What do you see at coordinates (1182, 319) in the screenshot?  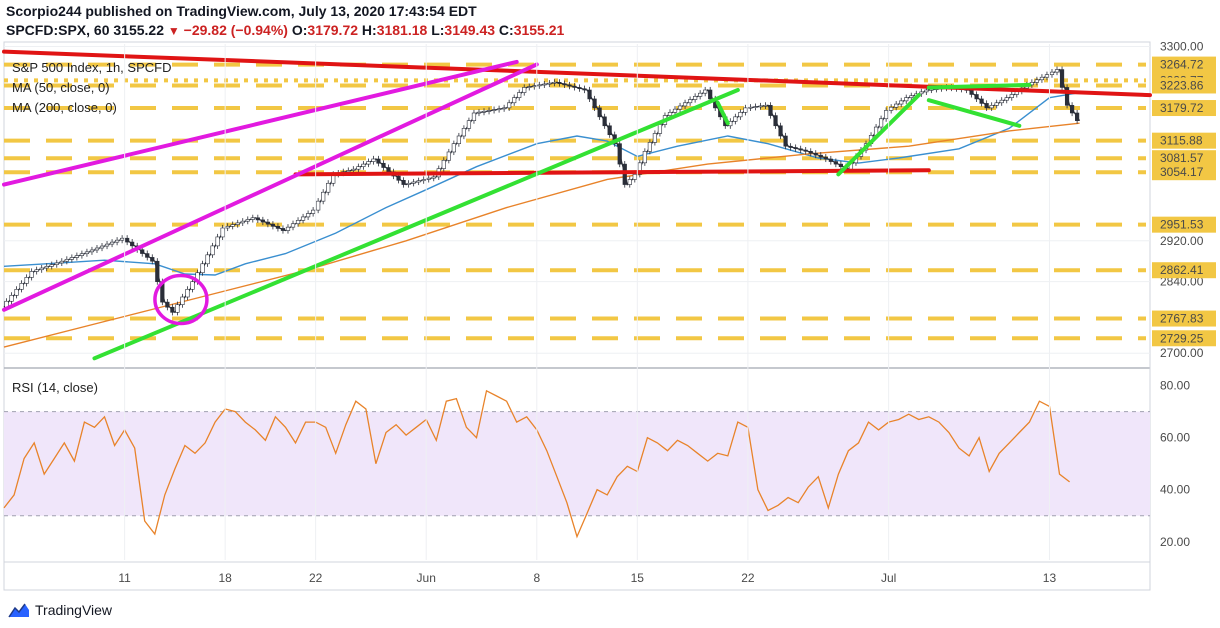 I see `level-price-label: 2767.83` at bounding box center [1182, 319].